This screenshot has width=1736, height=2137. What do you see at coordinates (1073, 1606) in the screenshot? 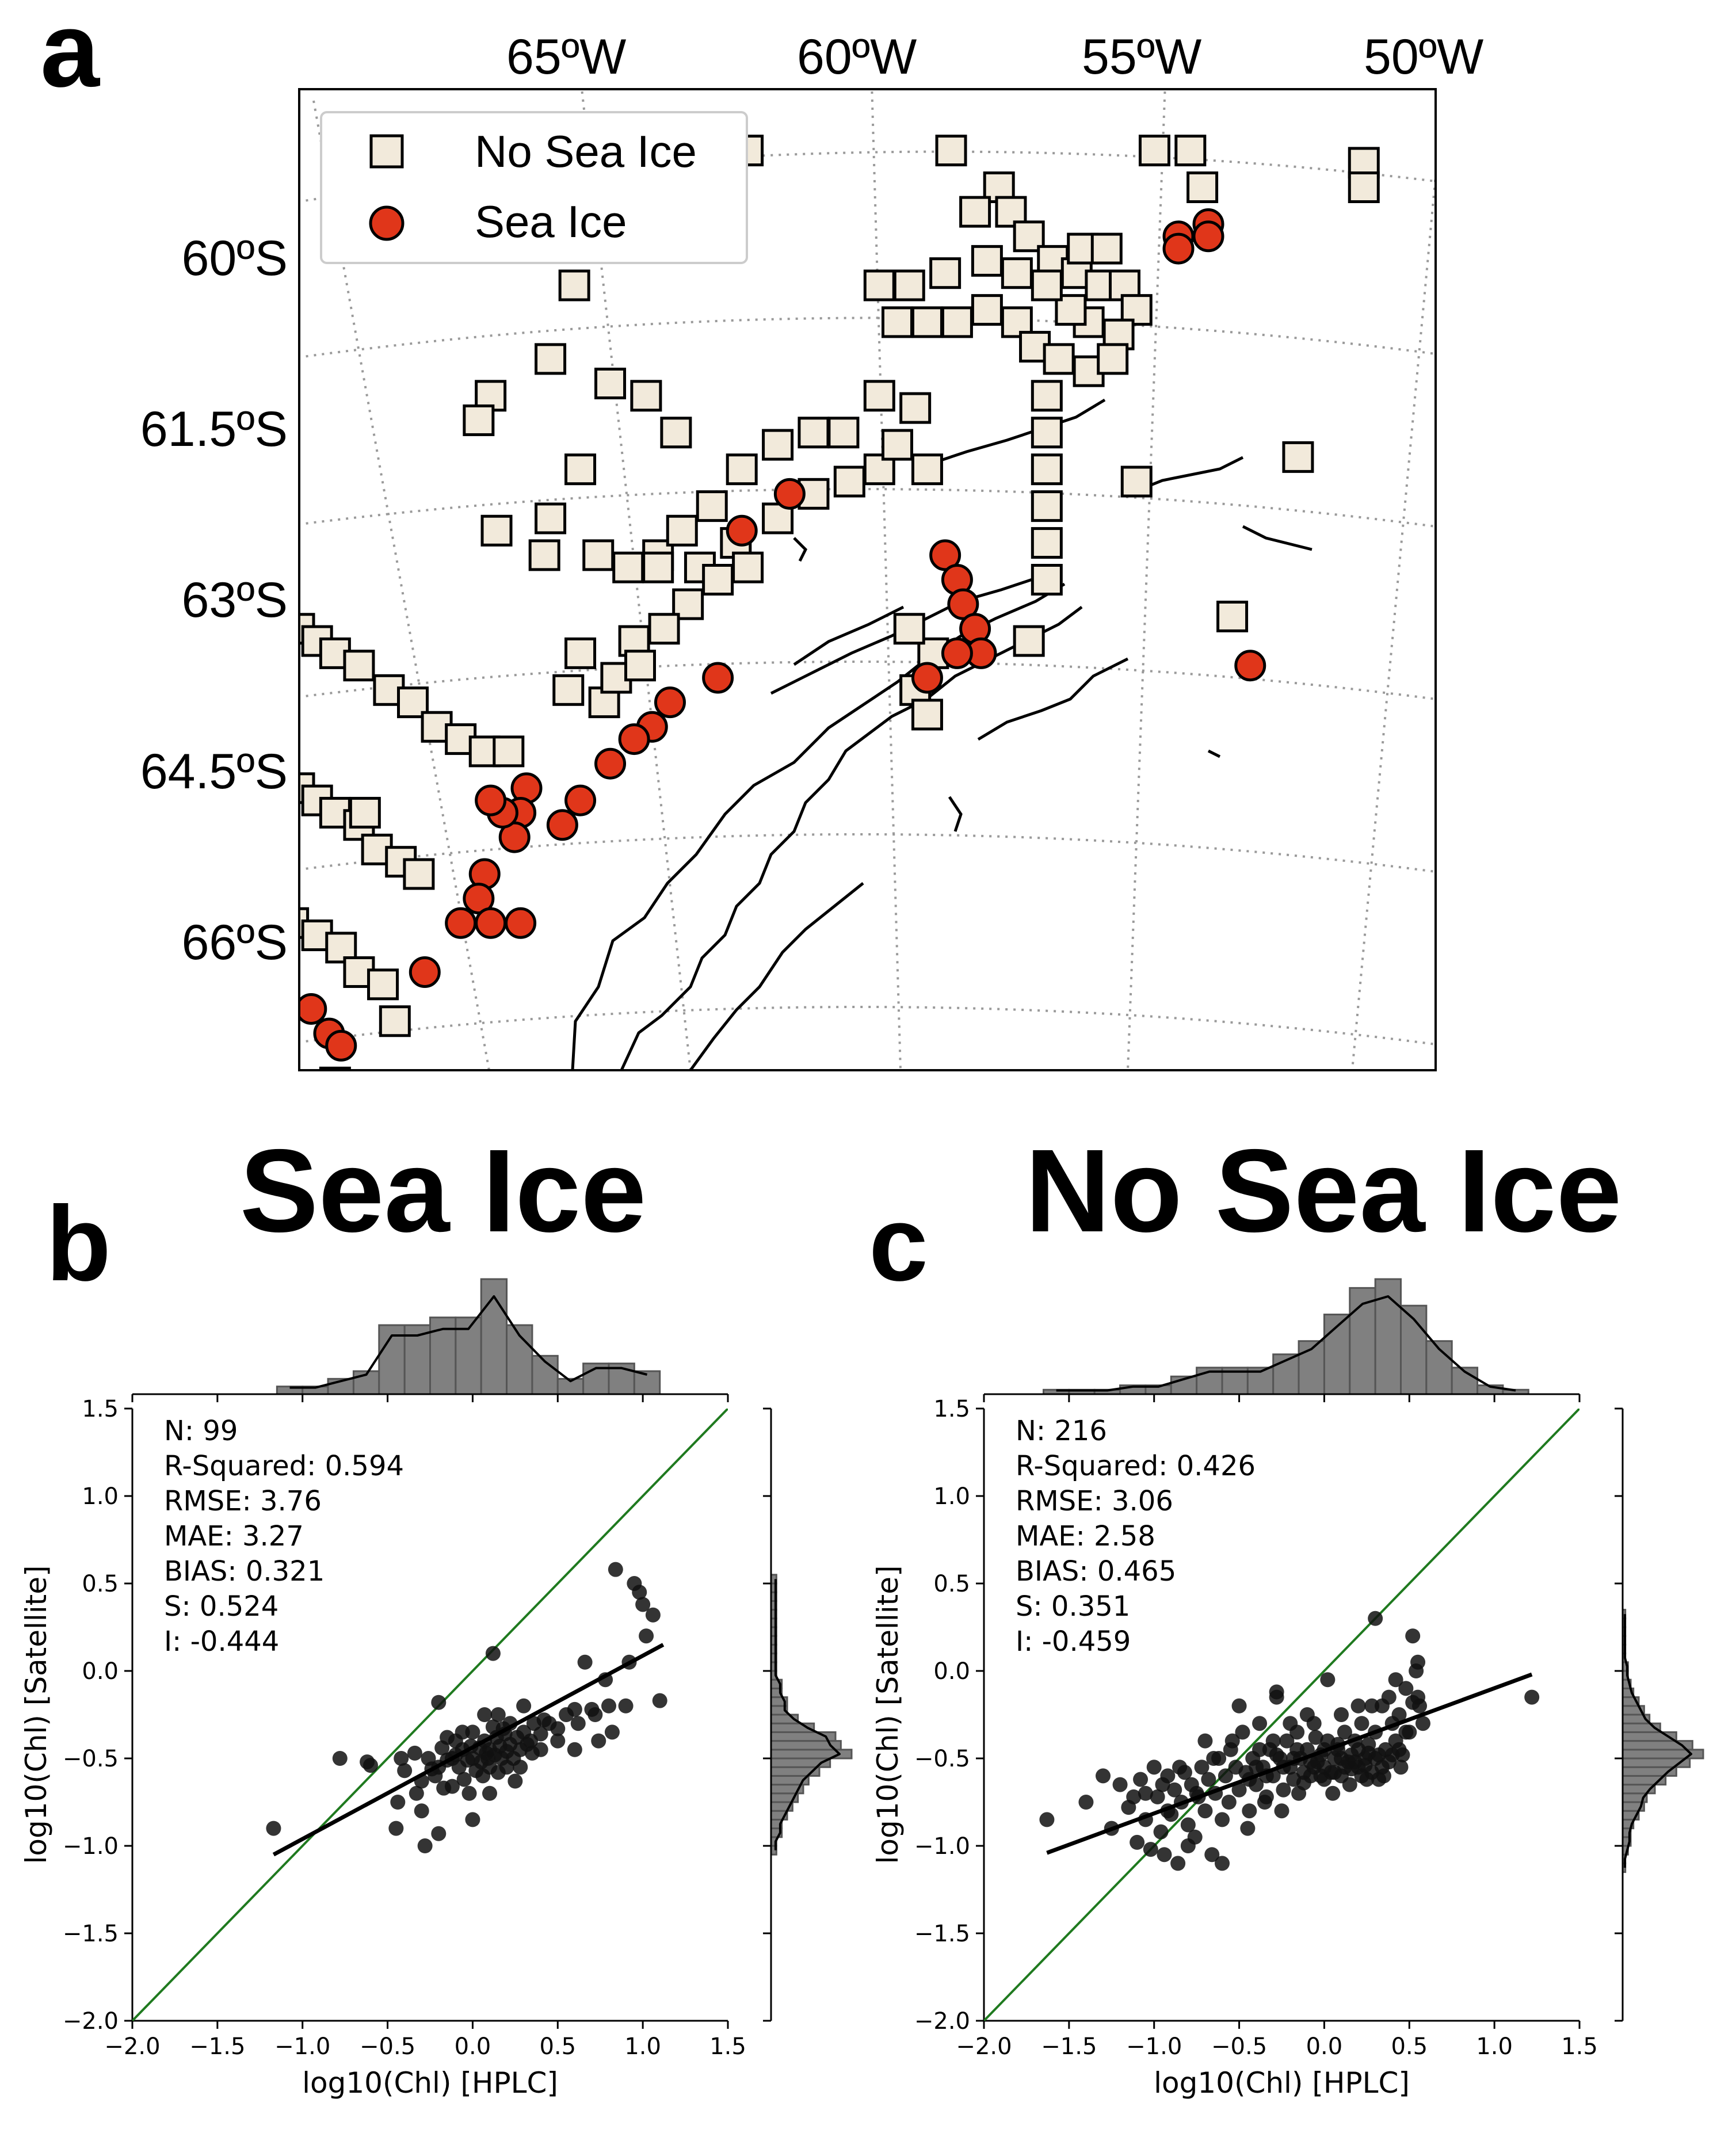
I see `stat-line: S: 0.351` at bounding box center [1073, 1606].